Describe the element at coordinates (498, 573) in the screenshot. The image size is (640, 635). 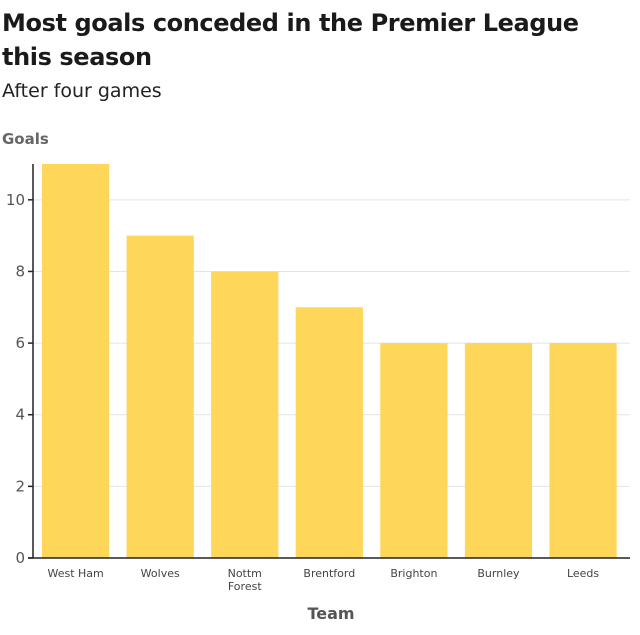
I see `x-tick-label: Burnley` at that location.